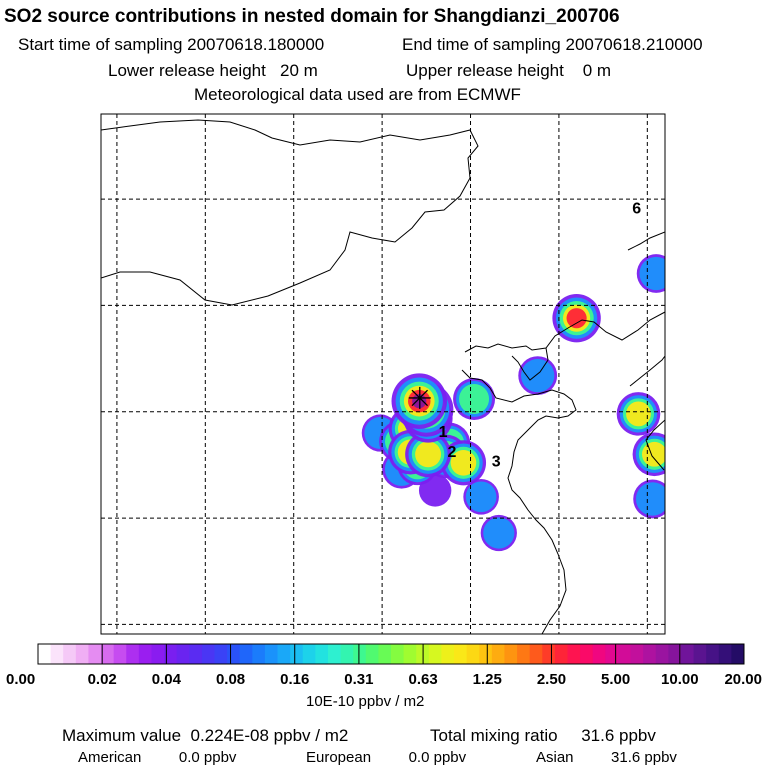 The width and height of the screenshot is (768, 768). Describe the element at coordinates (552, 44) in the screenshot. I see `end-time: End time of sampling 20070618.210000` at that location.